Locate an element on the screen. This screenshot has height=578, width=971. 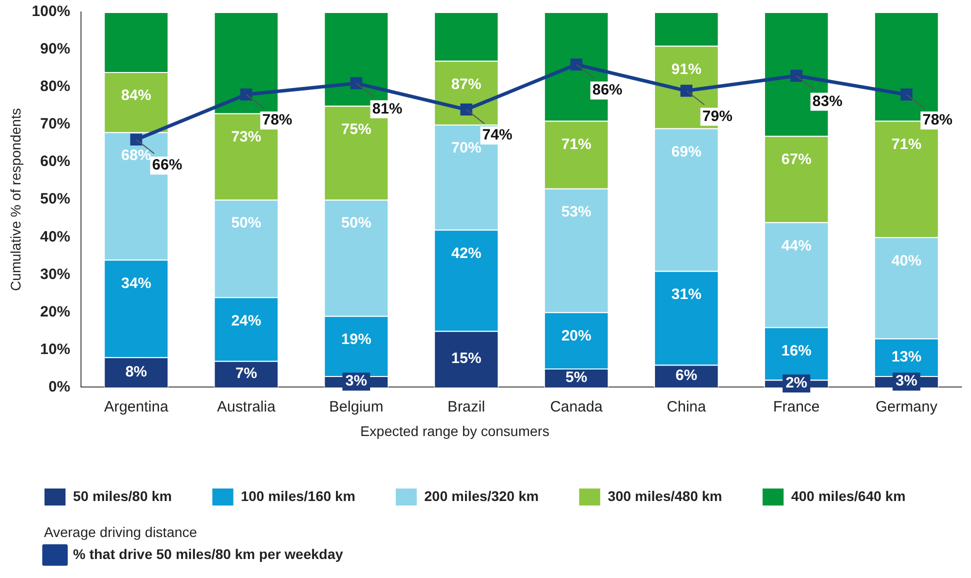
legend-label: % that drive 50 miles/80 km per weekday is located at coordinates (208, 554).